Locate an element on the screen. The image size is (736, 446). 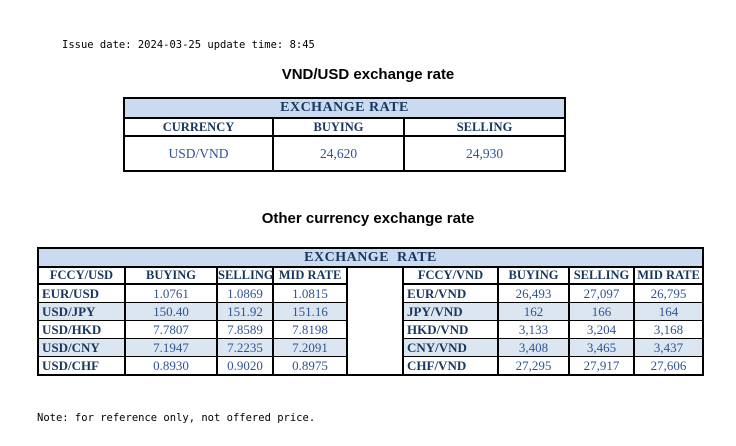
header-midrate-left: MID RATE is located at coordinates (310, 275).